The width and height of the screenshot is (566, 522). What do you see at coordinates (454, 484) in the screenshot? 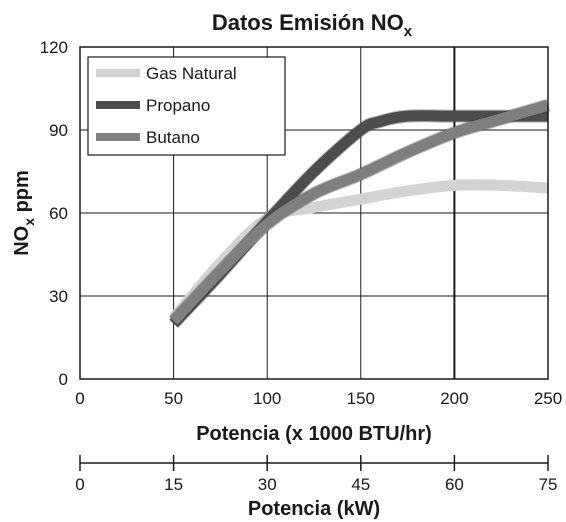
I see `secondary-x-tick-label: 60` at bounding box center [454, 484].